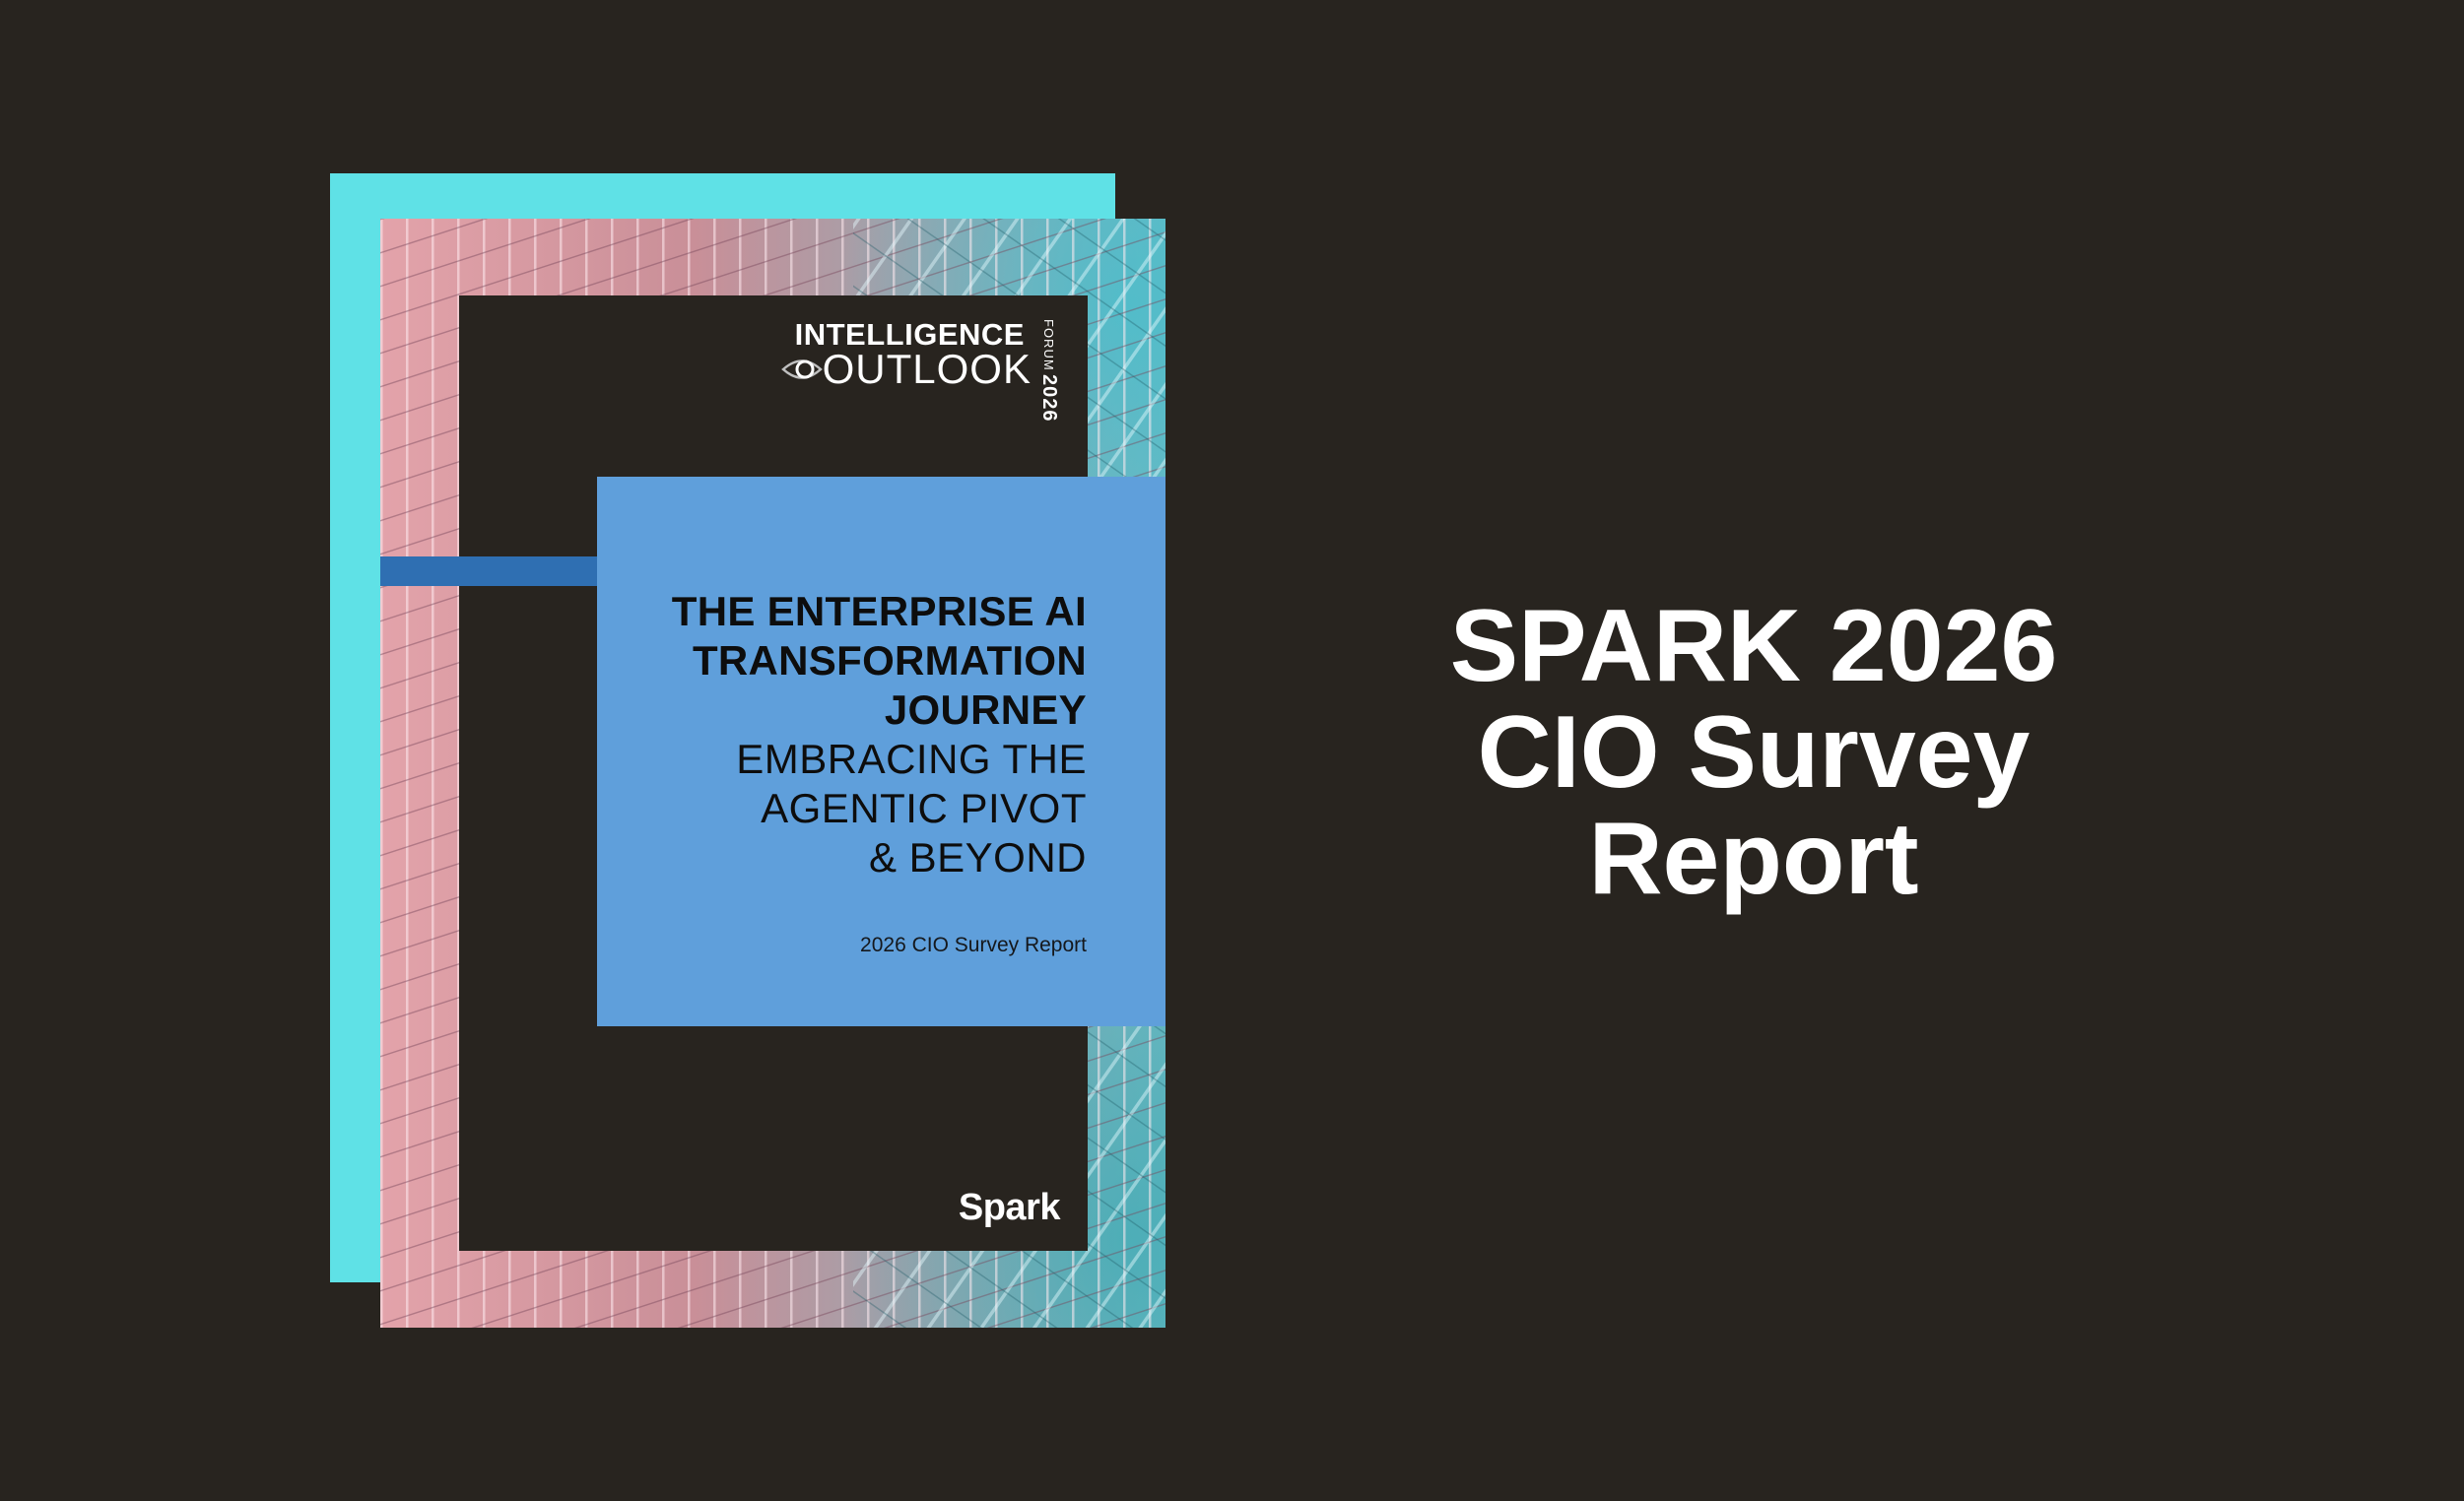 The image size is (2464, 1501). Describe the element at coordinates (912, 808) in the screenshot. I see `cover-title-light: EMBRACING THE AGENTIC PIVOT & BEYOND` at that location.